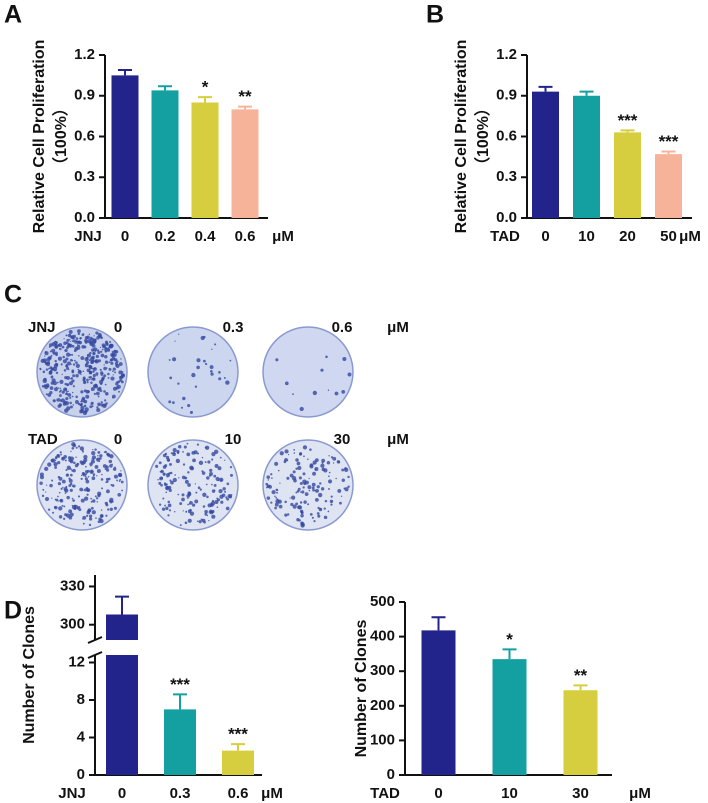  Describe the element at coordinates (13, 15) in the screenshot. I see `panel-letter: A` at that location.